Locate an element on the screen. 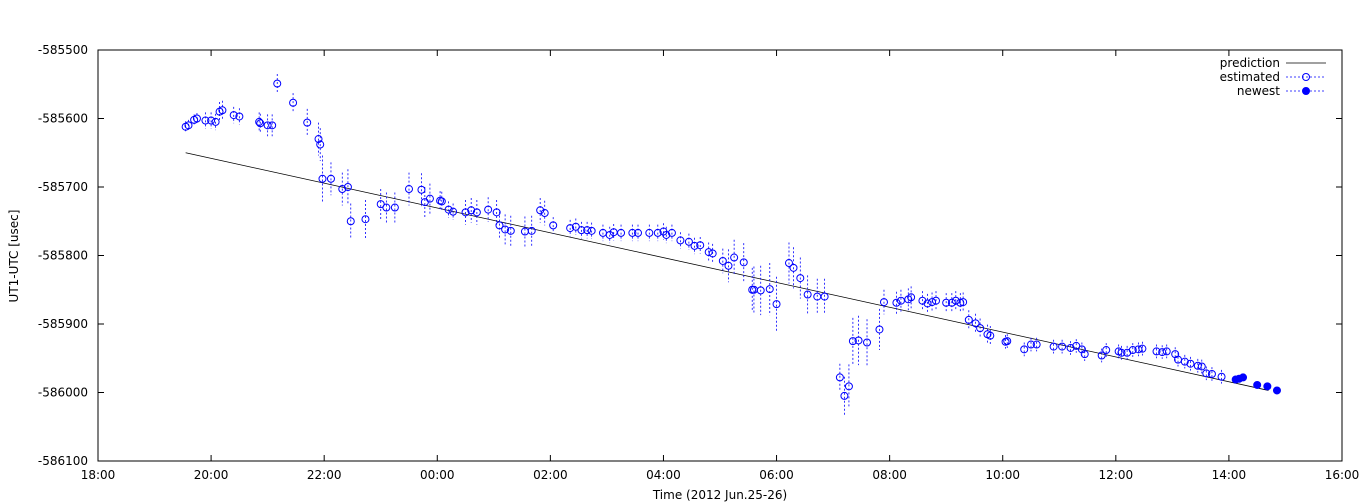 The width and height of the screenshot is (1368, 504). legend-label-newest: newest is located at coordinates (1258, 91).